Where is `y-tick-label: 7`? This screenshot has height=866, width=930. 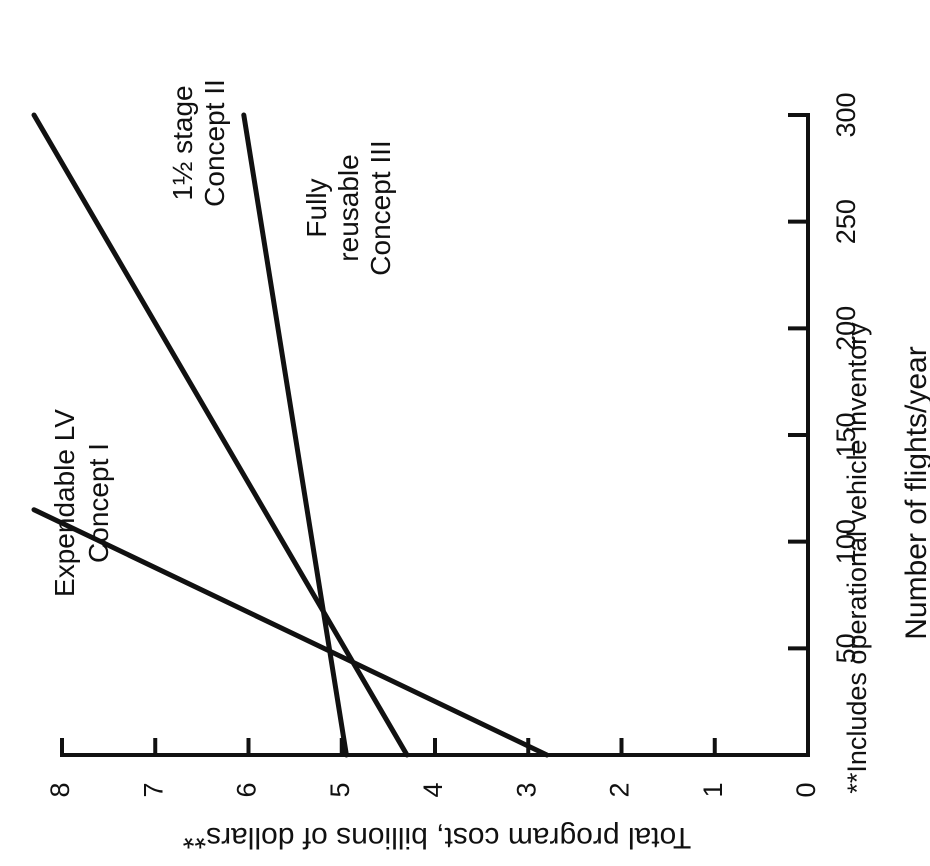 y-tick-label: 7 is located at coordinates (153, 789).